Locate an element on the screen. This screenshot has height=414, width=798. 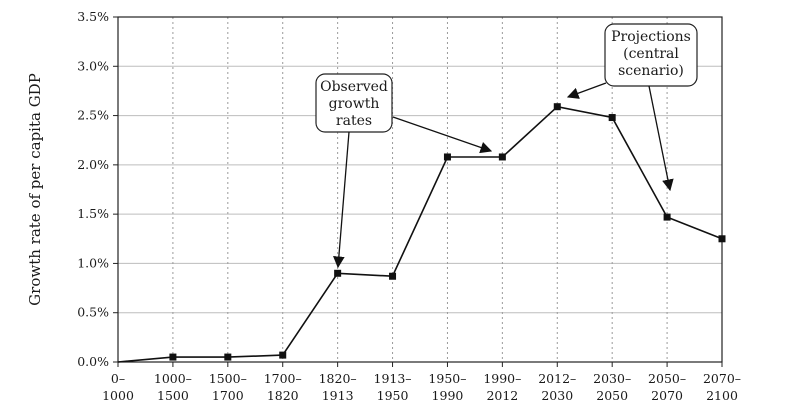
x-tick-label: 1700– 1820 is located at coordinates (283, 387).